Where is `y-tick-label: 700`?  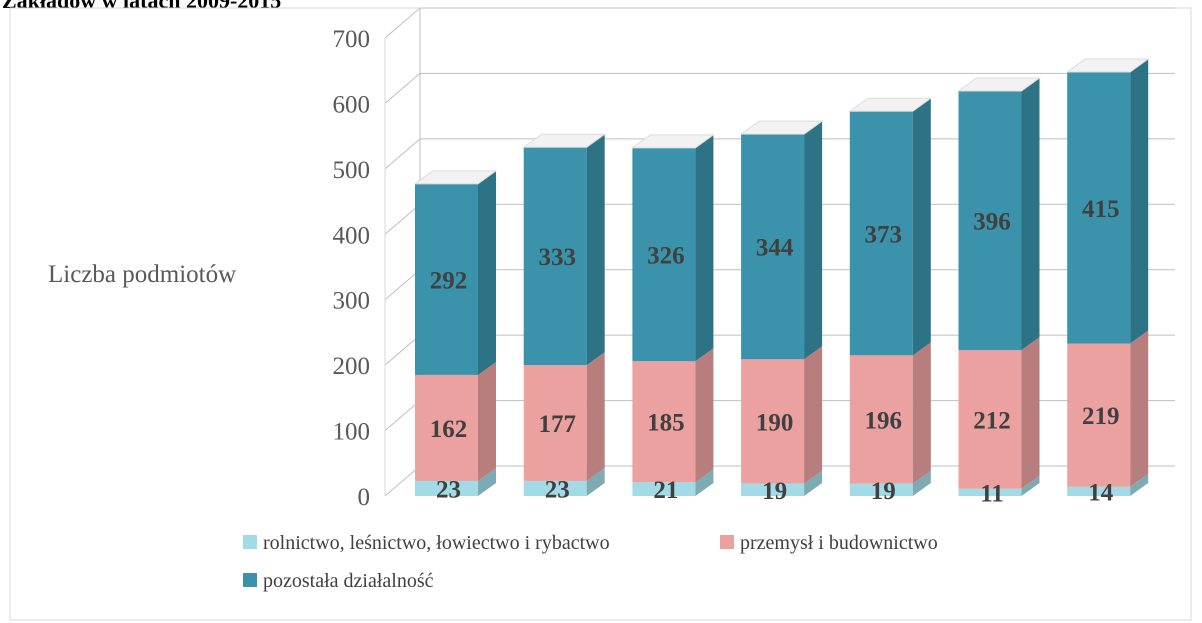 y-tick-label: 700 is located at coordinates (352, 39).